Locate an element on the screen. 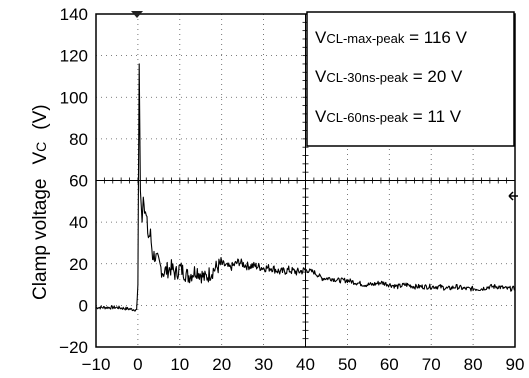 Image resolution: width=529 pixels, height=378 pixels. y-tick-label: 0 is located at coordinates (83, 305).